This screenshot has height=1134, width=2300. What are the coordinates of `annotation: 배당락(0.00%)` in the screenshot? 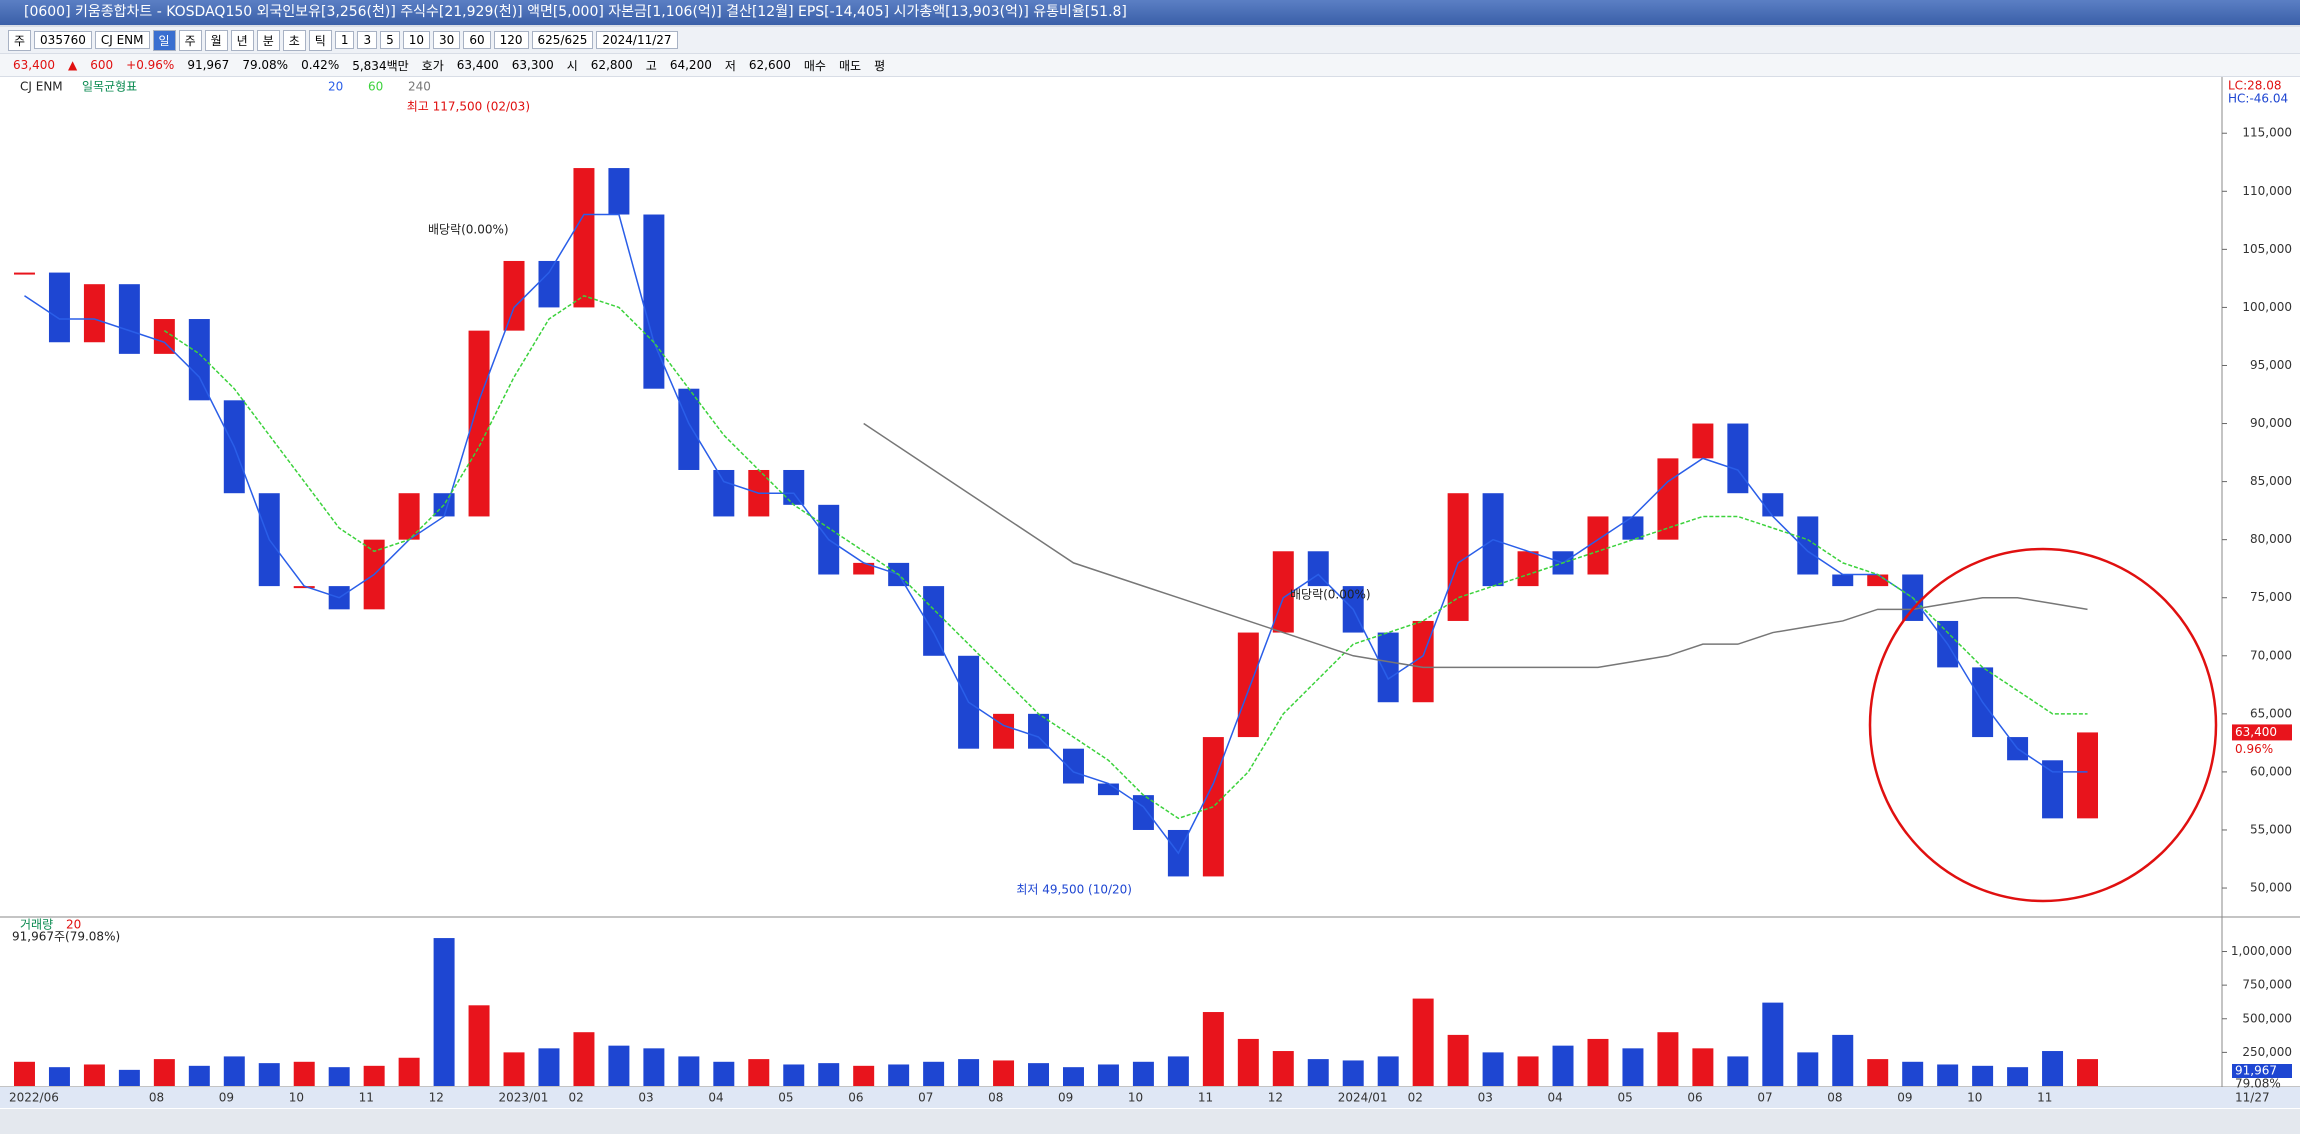 It's located at (468, 230).